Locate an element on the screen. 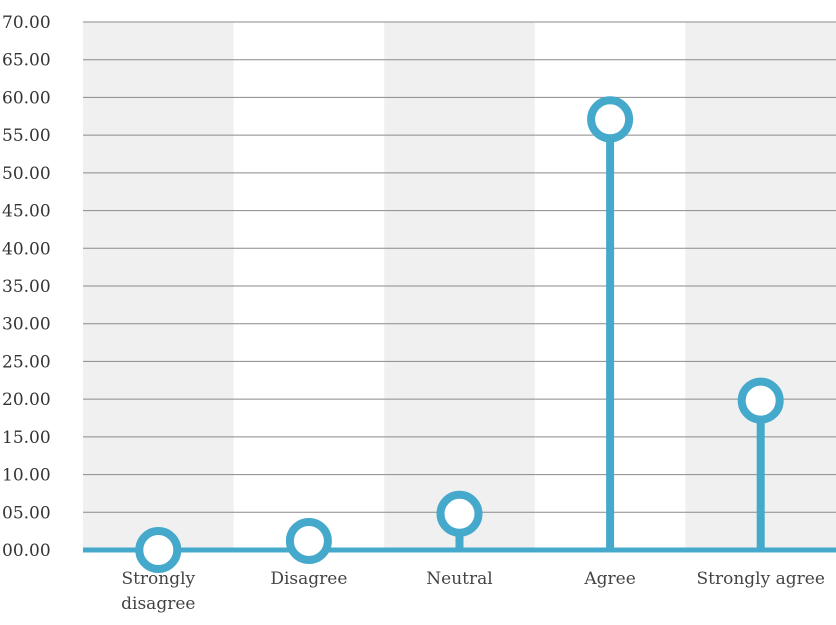 The width and height of the screenshot is (836, 625). x-category-label: Strongly agree is located at coordinates (761, 579).